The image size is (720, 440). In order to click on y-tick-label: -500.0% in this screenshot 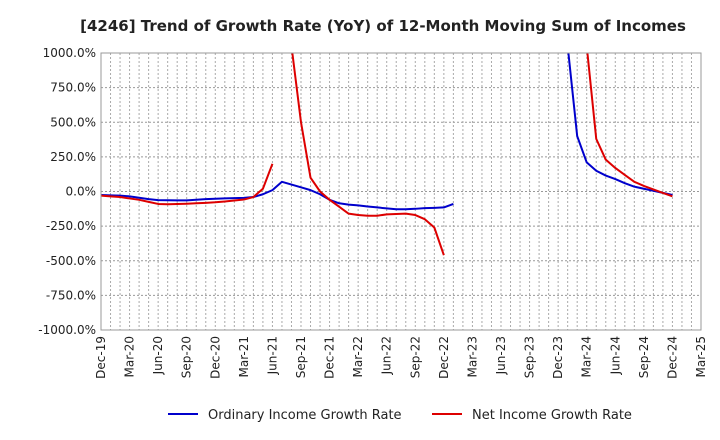, I will do `click(71, 261)`.